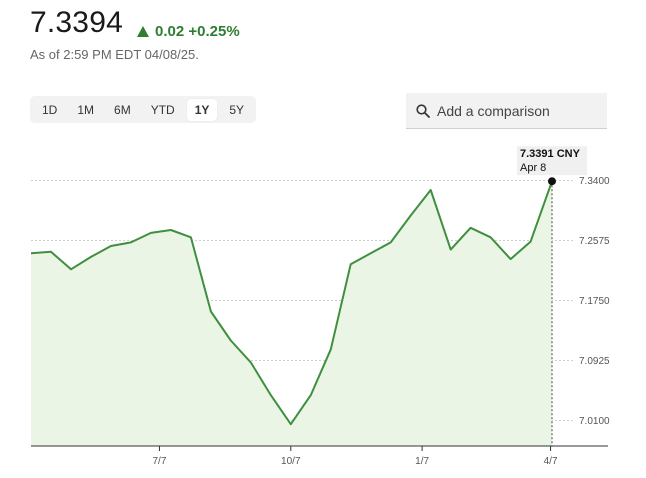 This screenshot has height=478, width=646. I want to click on y-tick-label: 7.0925, so click(594, 361).